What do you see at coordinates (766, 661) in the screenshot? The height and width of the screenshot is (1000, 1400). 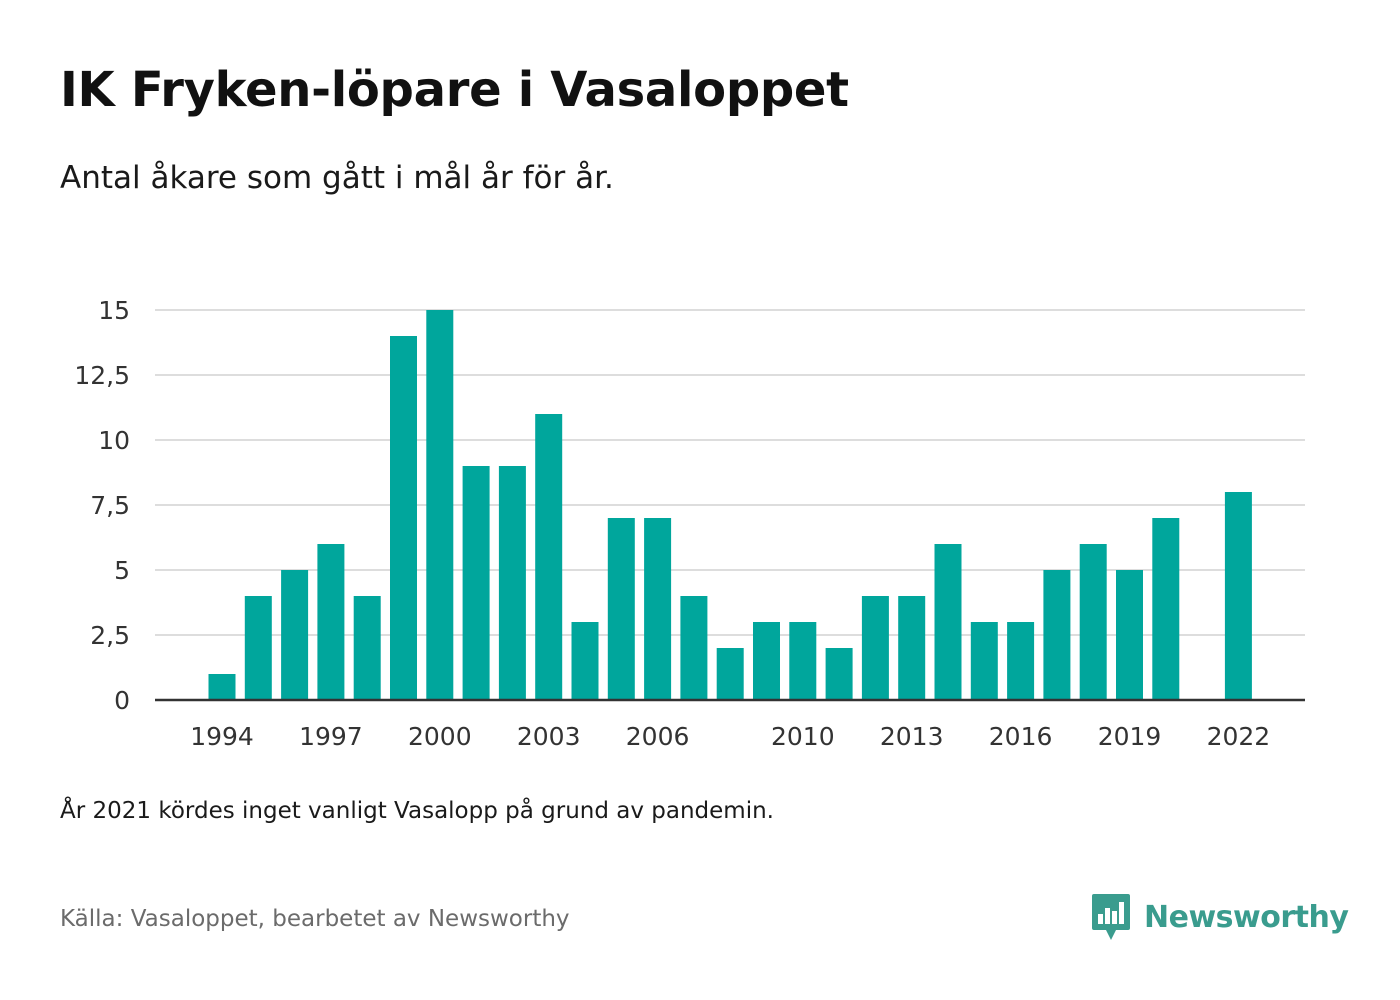 I see `bar-2009` at bounding box center [766, 661].